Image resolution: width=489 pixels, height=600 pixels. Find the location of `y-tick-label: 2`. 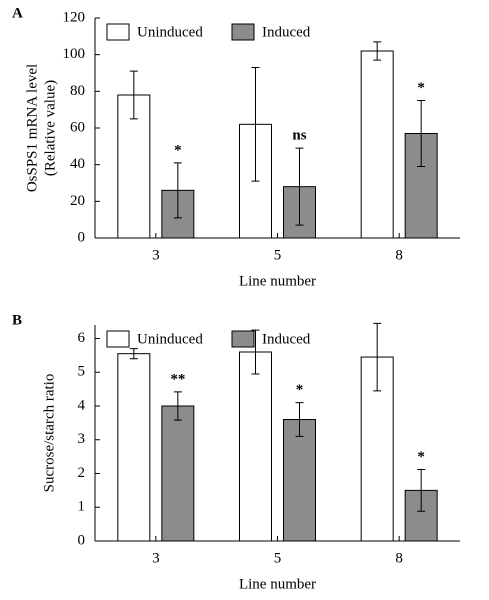

y-tick-label: 2 is located at coordinates (82, 473).